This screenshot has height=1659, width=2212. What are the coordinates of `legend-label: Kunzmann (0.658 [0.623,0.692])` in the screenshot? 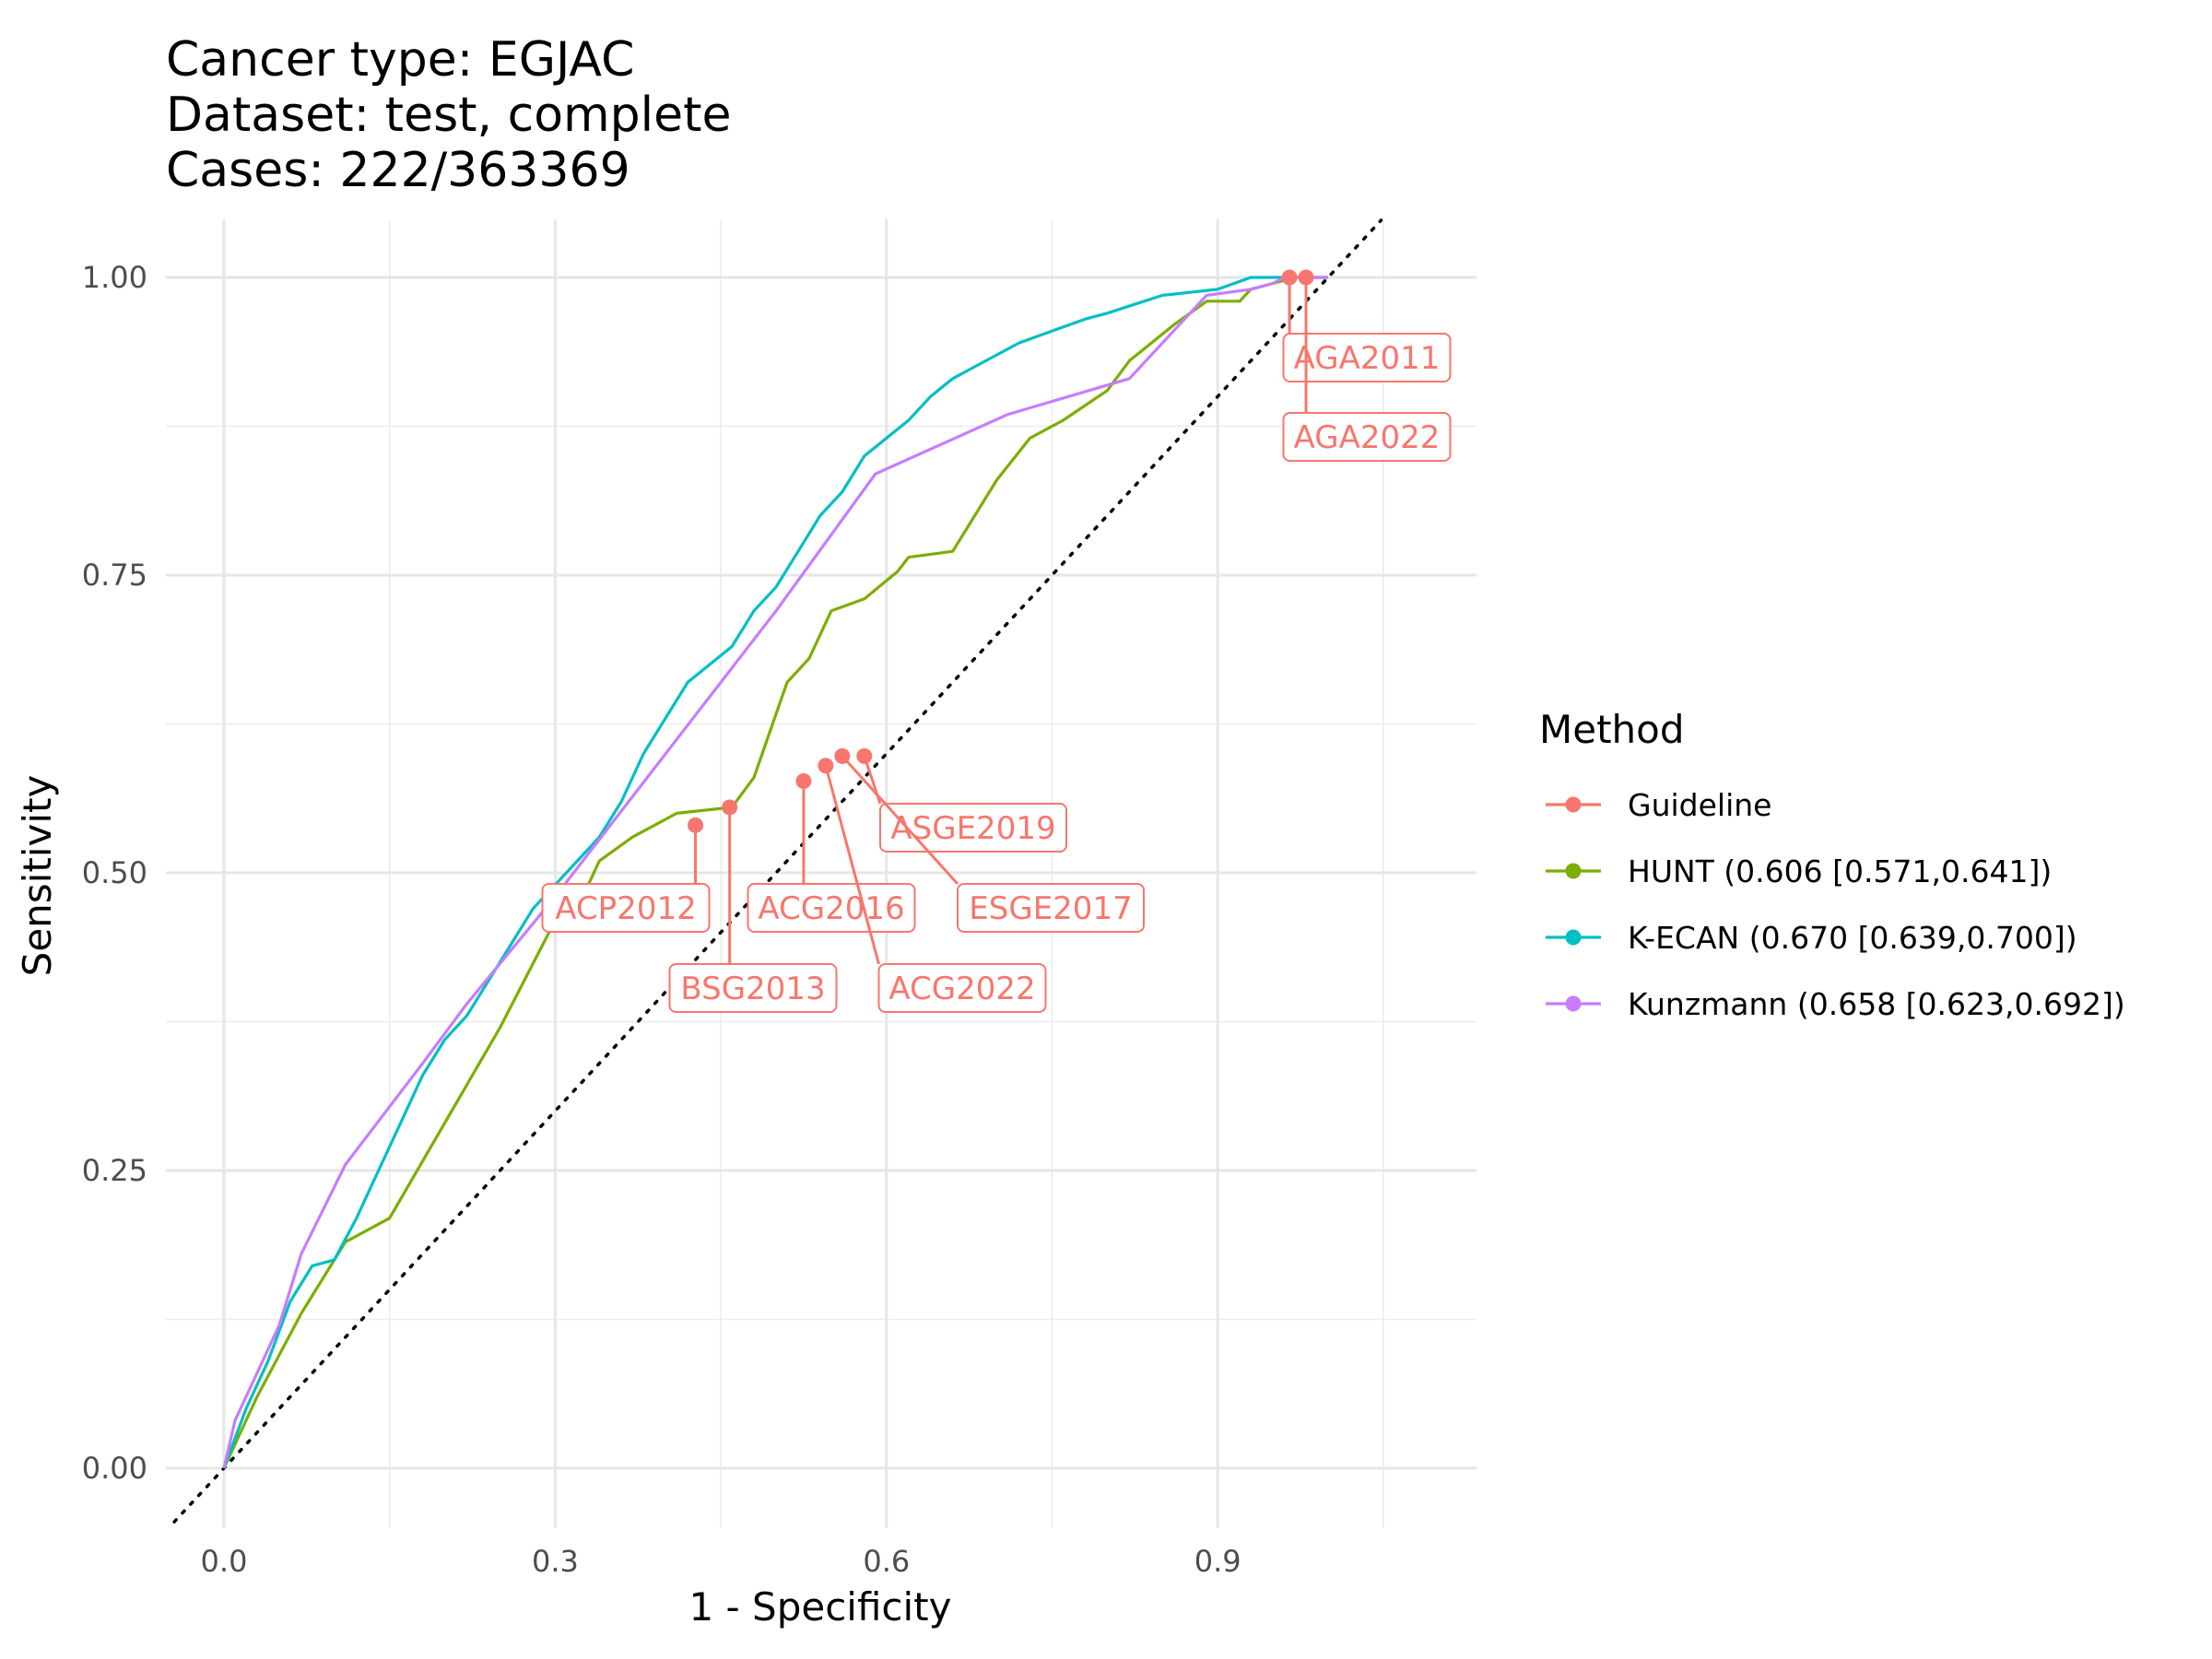 It's located at (1876, 1004).